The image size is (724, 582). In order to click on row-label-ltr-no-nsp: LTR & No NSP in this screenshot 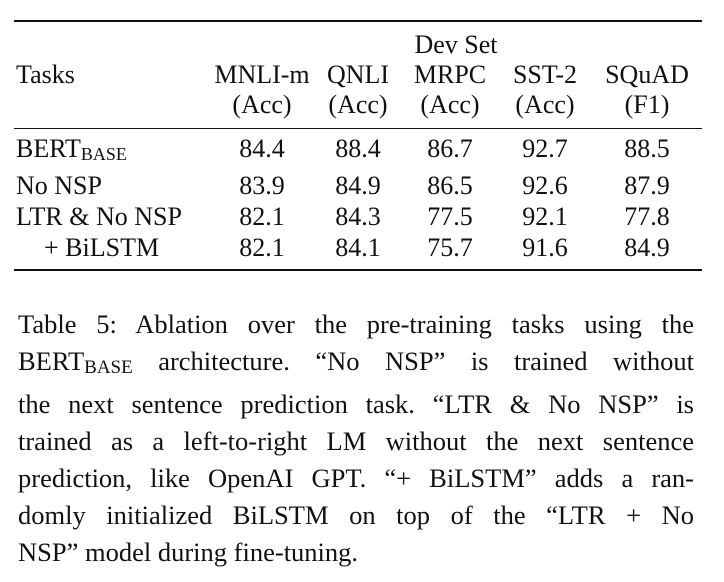, I will do `click(99, 216)`.